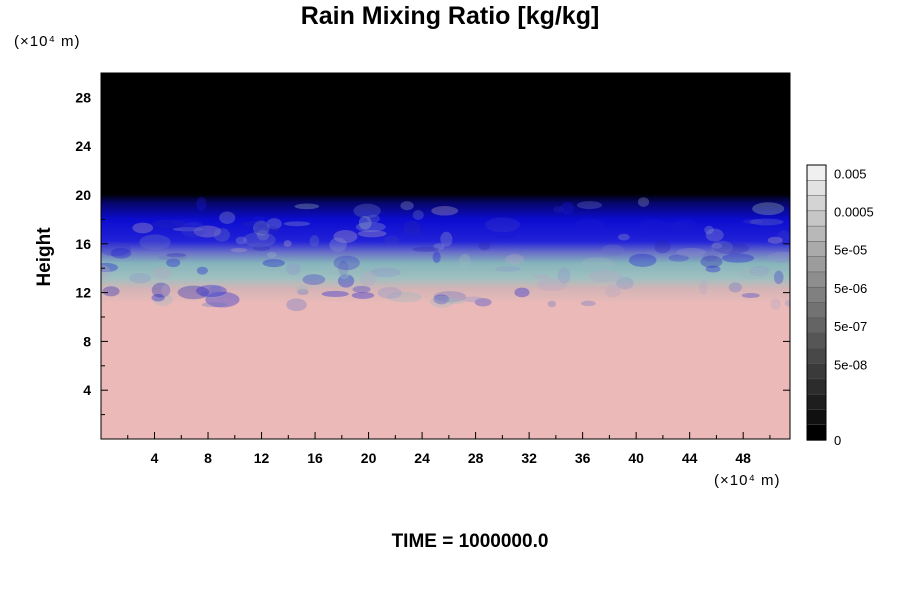  Describe the element at coordinates (83, 195) in the screenshot. I see `y-tick-label: 20` at that location.